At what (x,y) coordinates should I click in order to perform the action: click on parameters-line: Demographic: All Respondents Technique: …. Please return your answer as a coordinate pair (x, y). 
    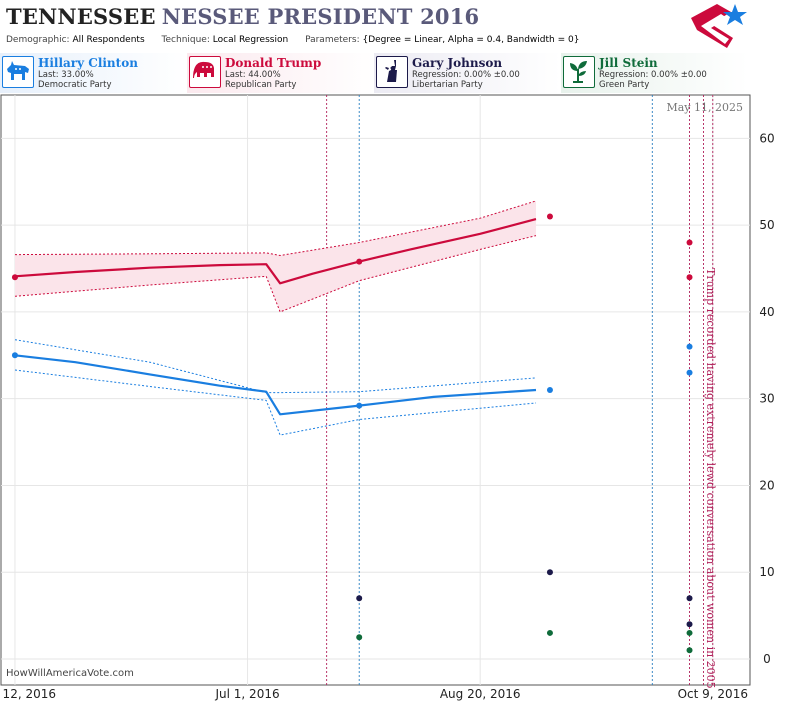
    Looking at the image, I should click on (299, 40).